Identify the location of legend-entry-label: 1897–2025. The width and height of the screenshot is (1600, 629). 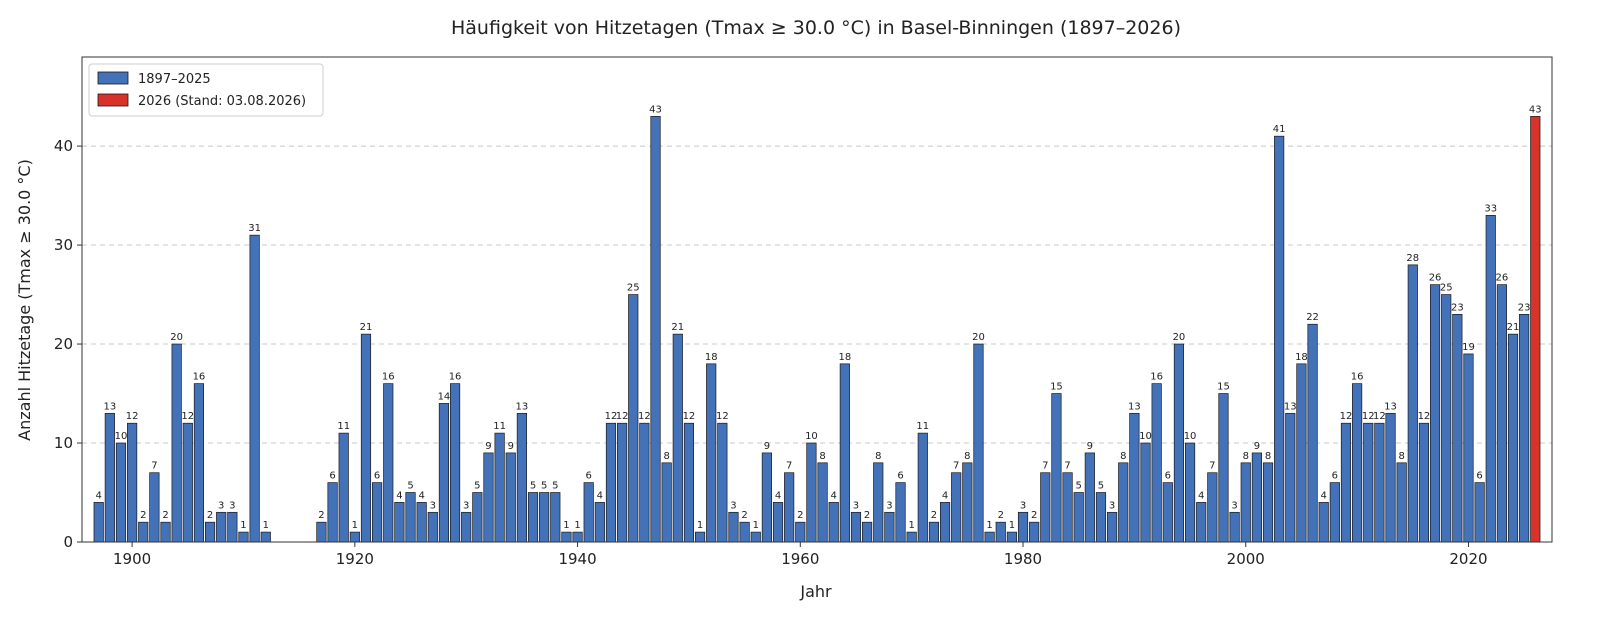
(174, 79).